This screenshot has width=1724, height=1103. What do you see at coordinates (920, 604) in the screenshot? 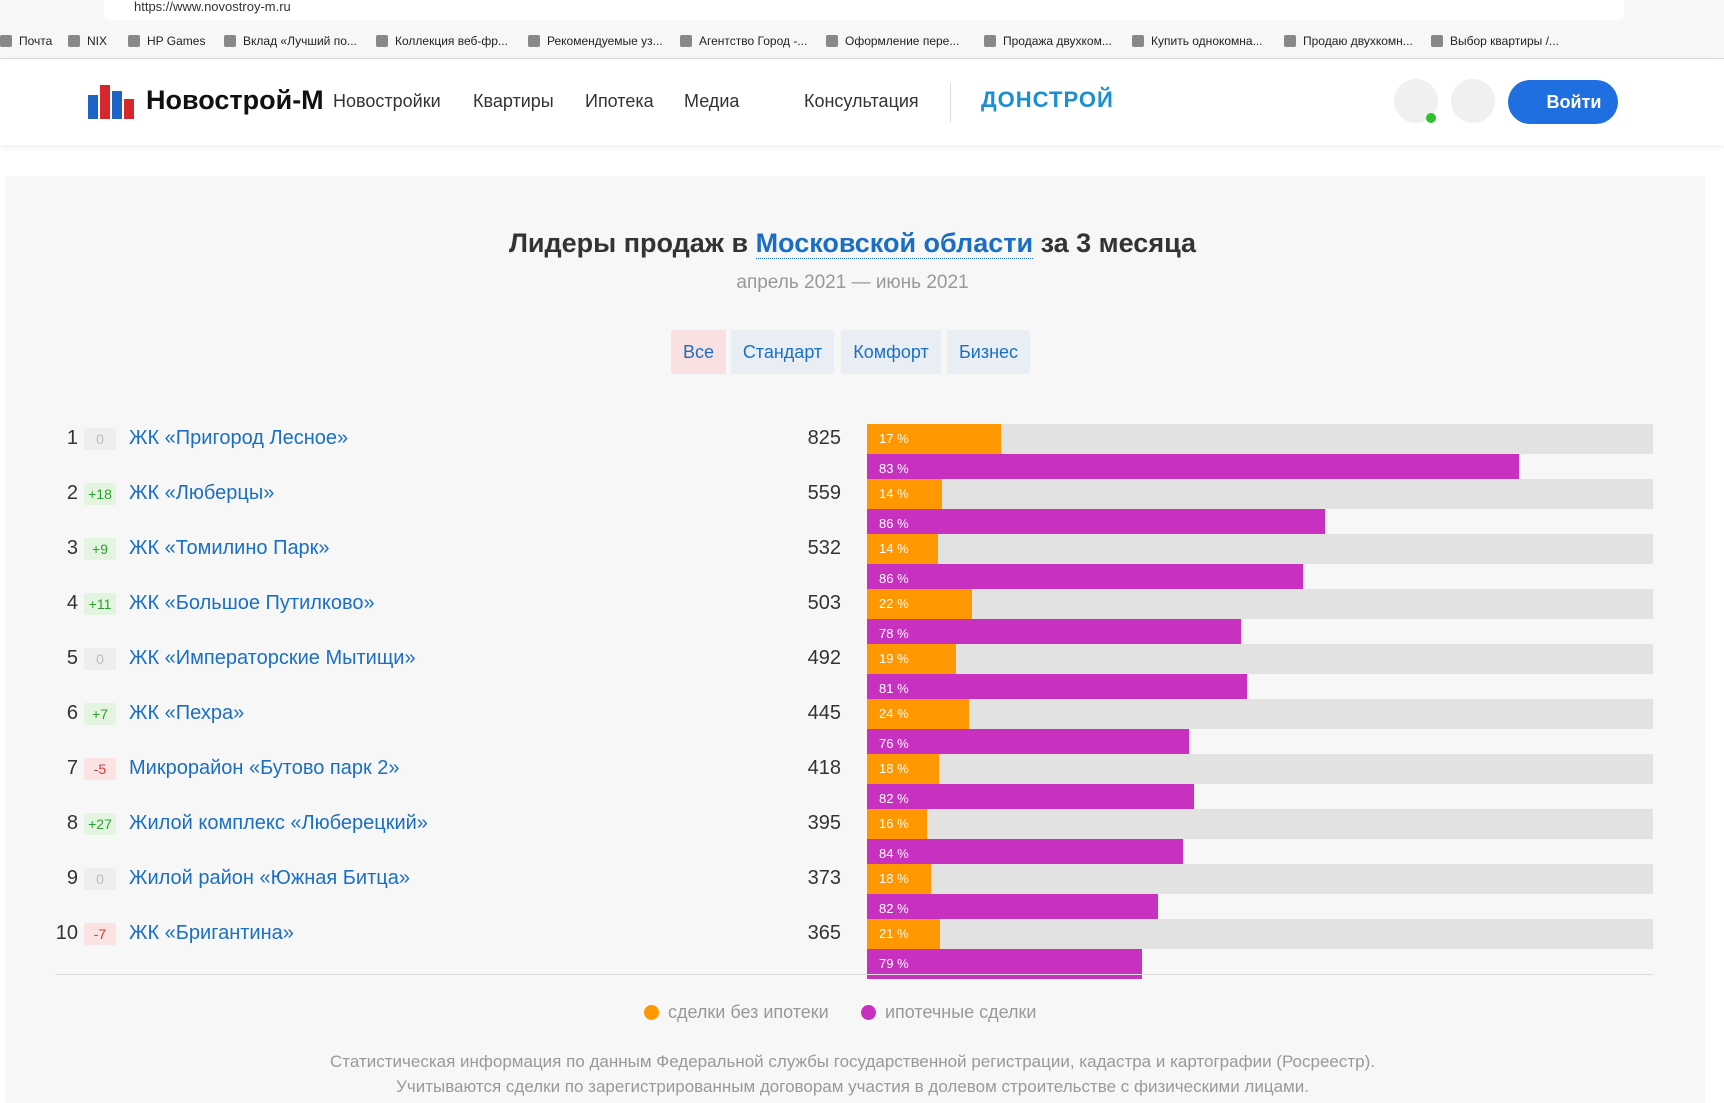
I see `segment-no-mortgage: 22 %` at bounding box center [920, 604].